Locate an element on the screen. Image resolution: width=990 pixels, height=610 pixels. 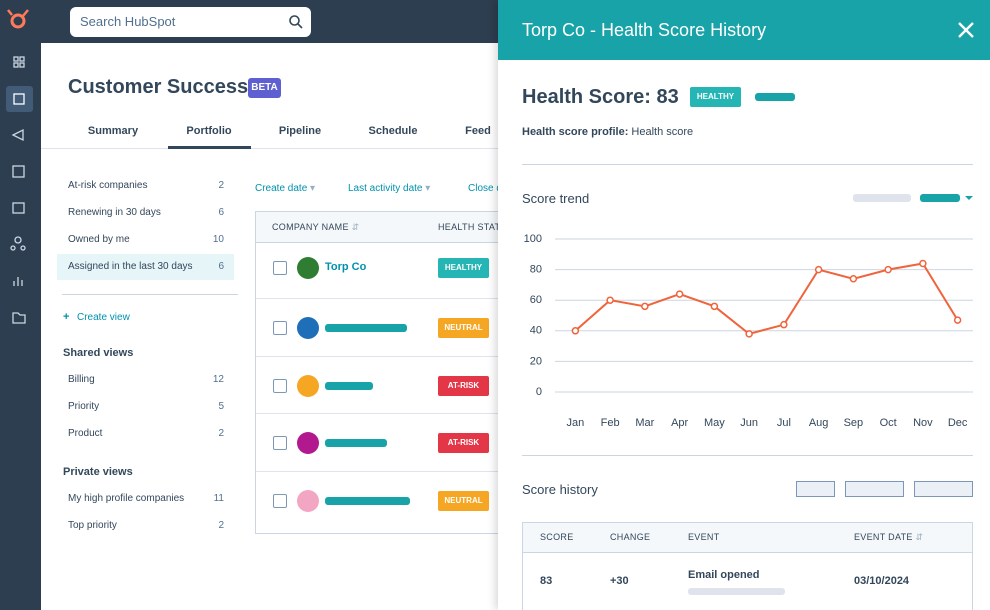
filter: Last activity date ▾ is located at coordinates (389, 188).